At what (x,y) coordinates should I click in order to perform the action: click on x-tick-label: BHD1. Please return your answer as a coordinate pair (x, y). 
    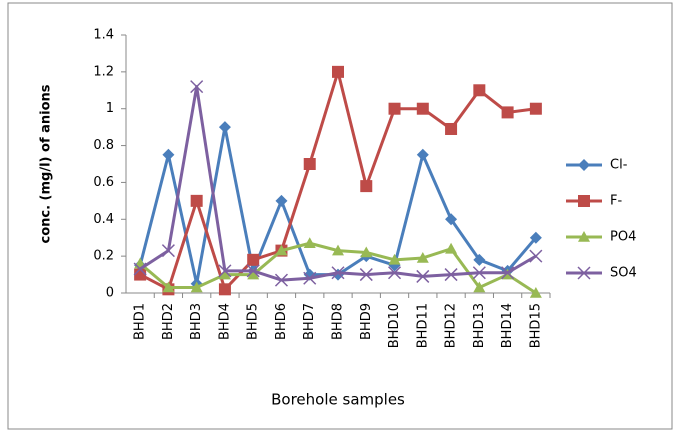
    Looking at the image, I should click on (140, 321).